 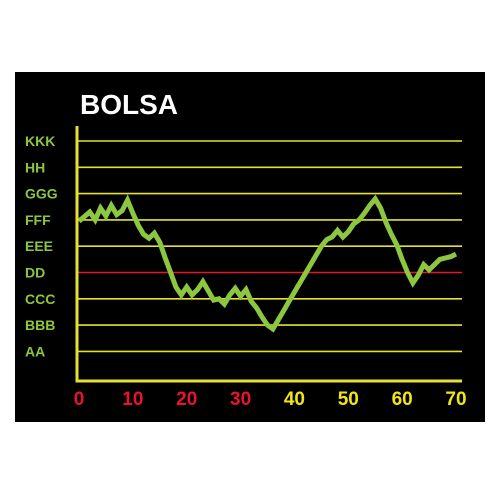 What do you see at coordinates (40, 141) in the screenshot?
I see `y-tick-label-kkk: KKK` at bounding box center [40, 141].